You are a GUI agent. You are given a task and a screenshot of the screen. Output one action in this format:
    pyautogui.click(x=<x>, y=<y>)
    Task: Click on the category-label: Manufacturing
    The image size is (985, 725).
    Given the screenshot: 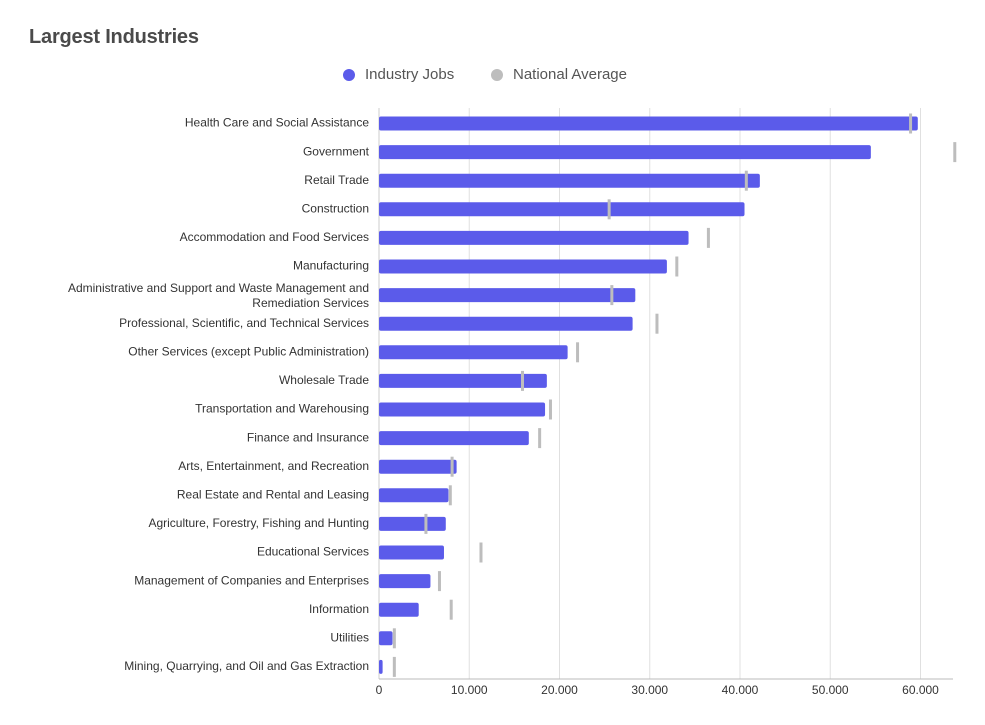 What is the action you would take?
    pyautogui.click(x=331, y=266)
    